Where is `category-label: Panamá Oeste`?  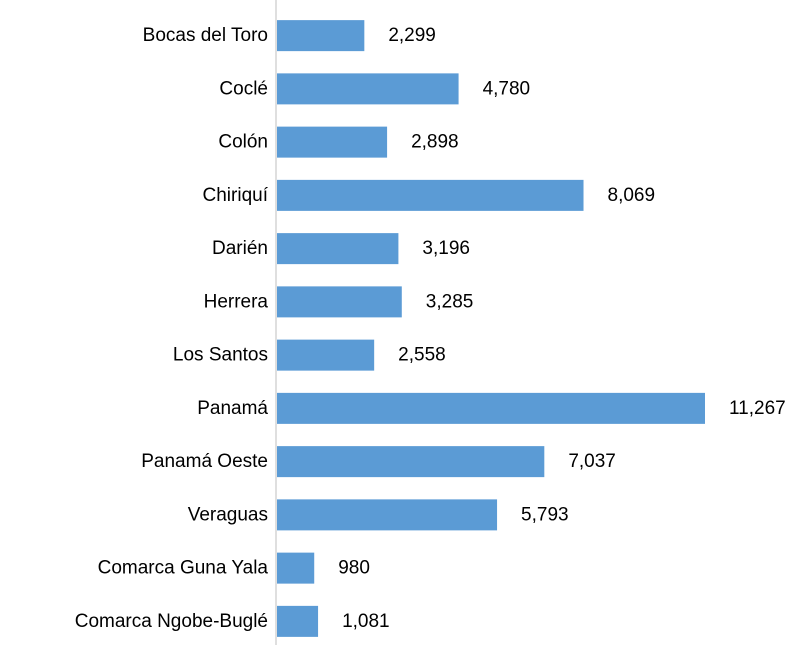 category-label: Panamá Oeste is located at coordinates (204, 461).